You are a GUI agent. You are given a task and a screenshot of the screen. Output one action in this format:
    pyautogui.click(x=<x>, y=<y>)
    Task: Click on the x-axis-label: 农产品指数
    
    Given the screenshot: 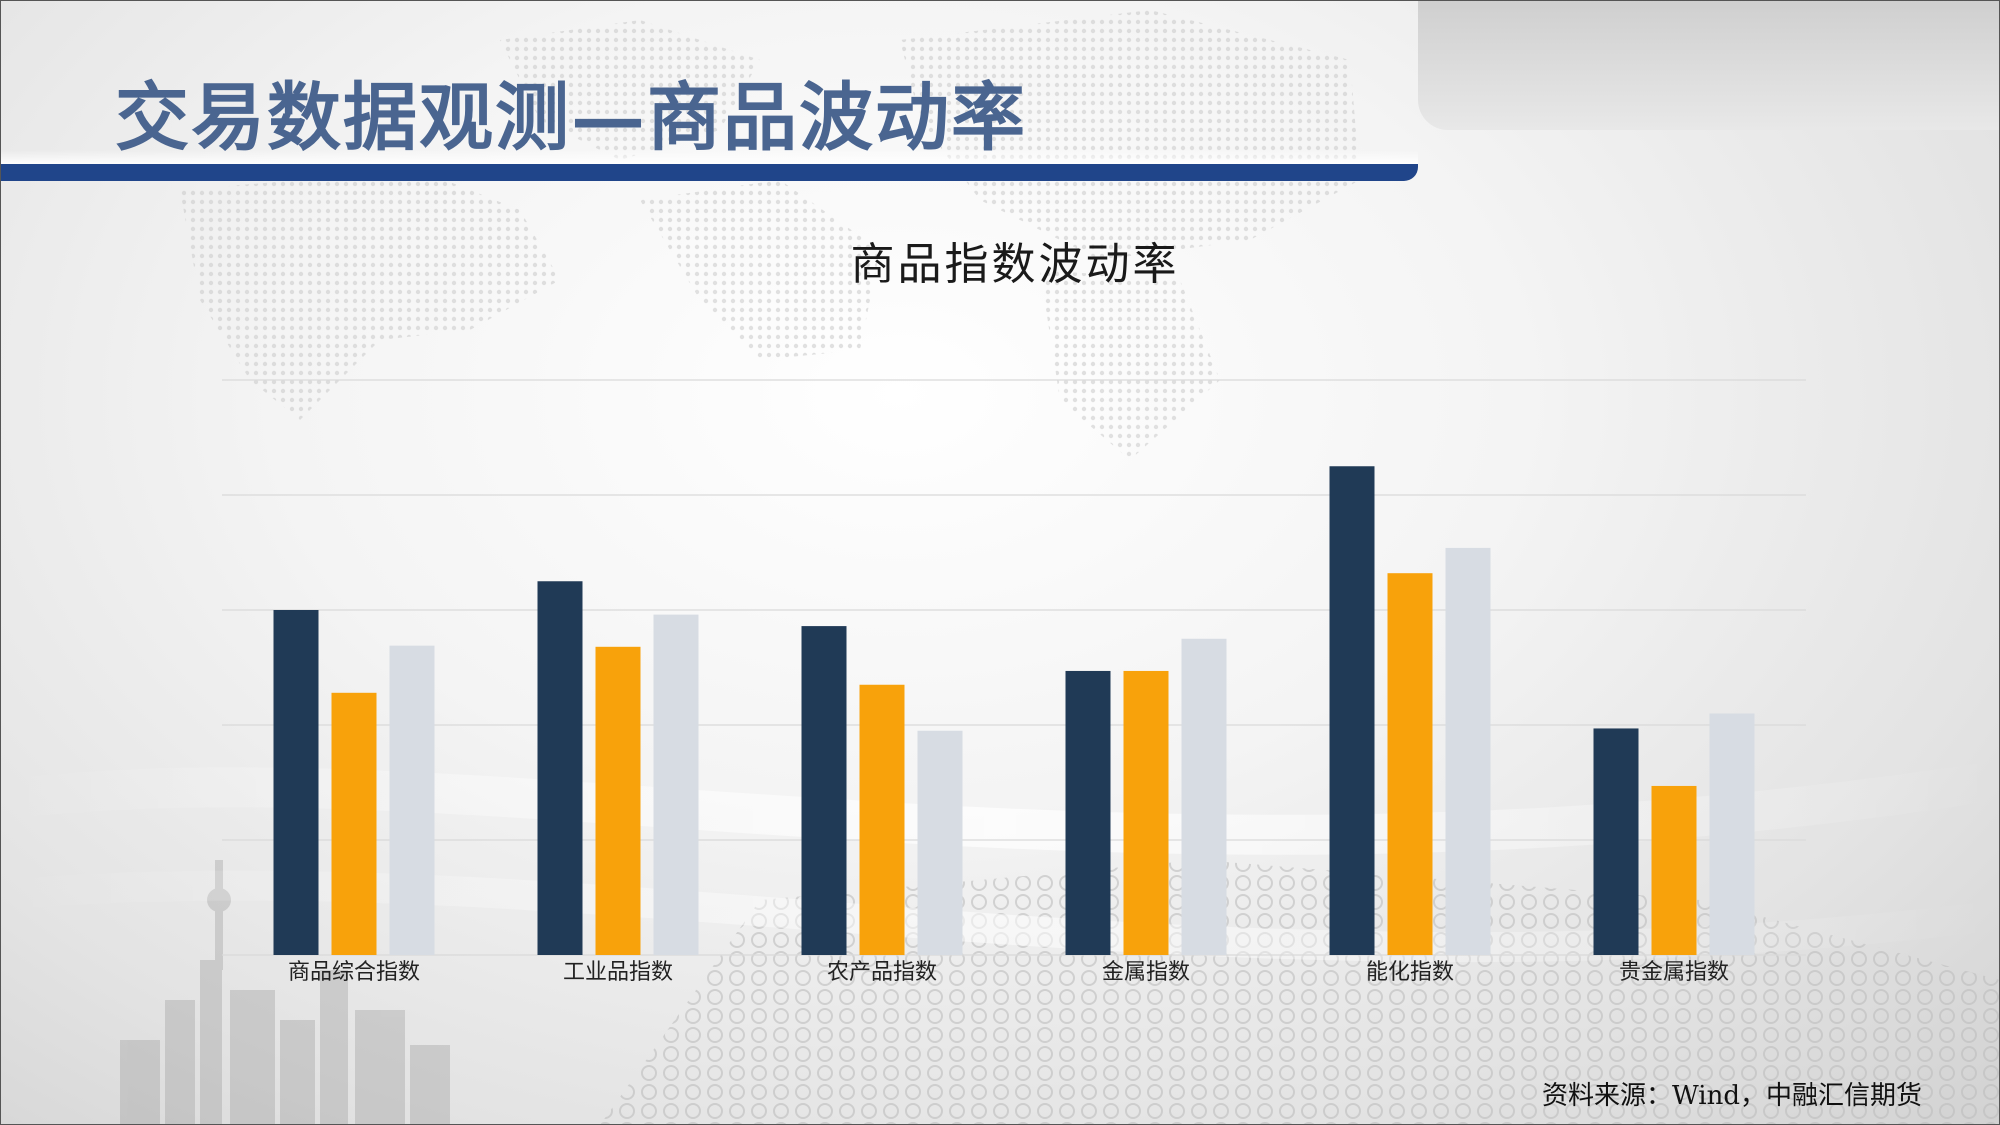 What is the action you would take?
    pyautogui.click(x=882, y=972)
    